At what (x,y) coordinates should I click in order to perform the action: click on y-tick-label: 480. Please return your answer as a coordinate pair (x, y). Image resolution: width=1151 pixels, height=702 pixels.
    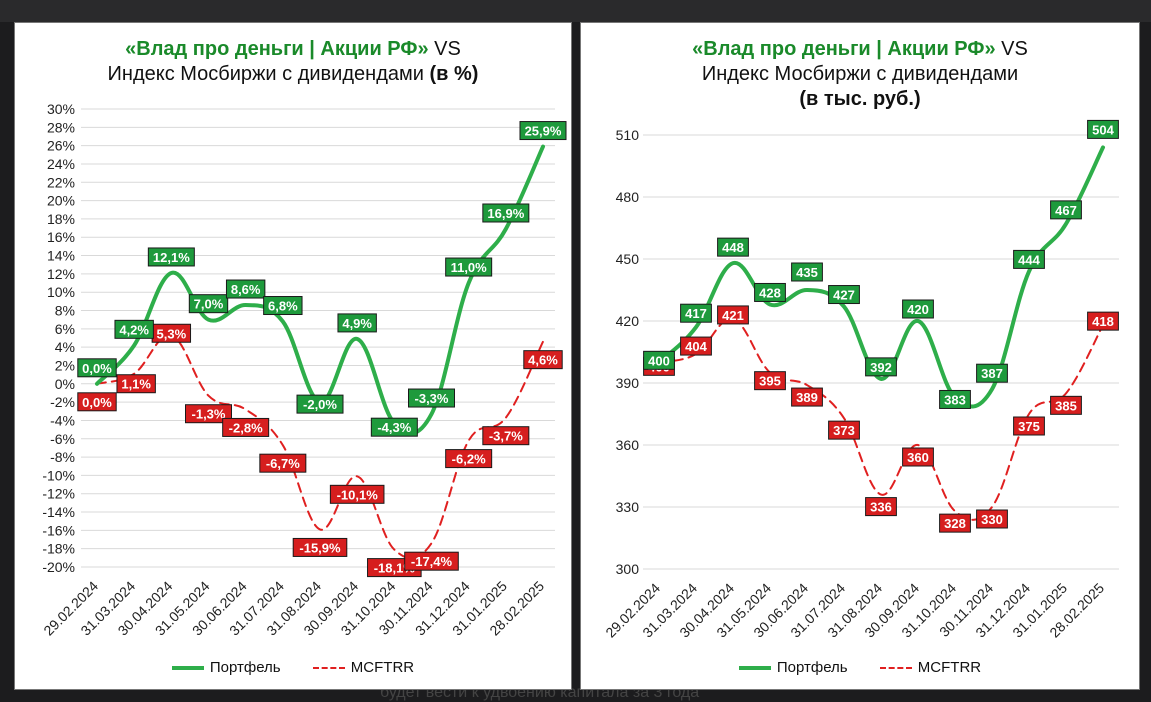
    Looking at the image, I should click on (628, 197).